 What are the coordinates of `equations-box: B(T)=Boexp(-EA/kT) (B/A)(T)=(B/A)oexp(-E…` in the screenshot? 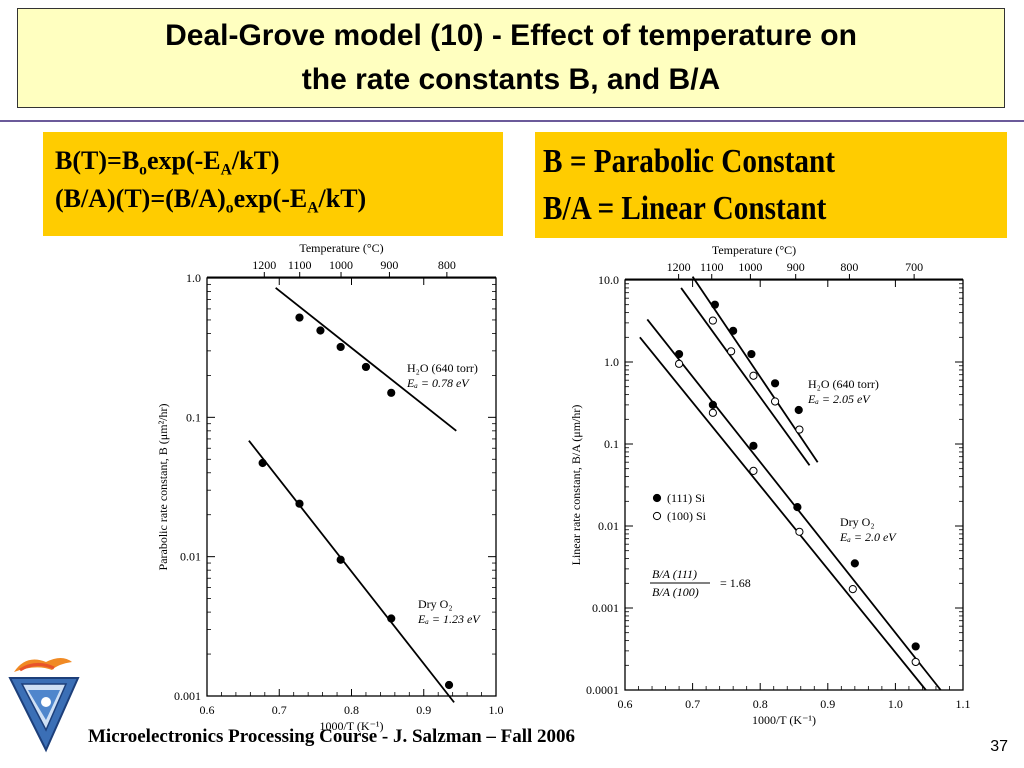 It's located at (273, 184).